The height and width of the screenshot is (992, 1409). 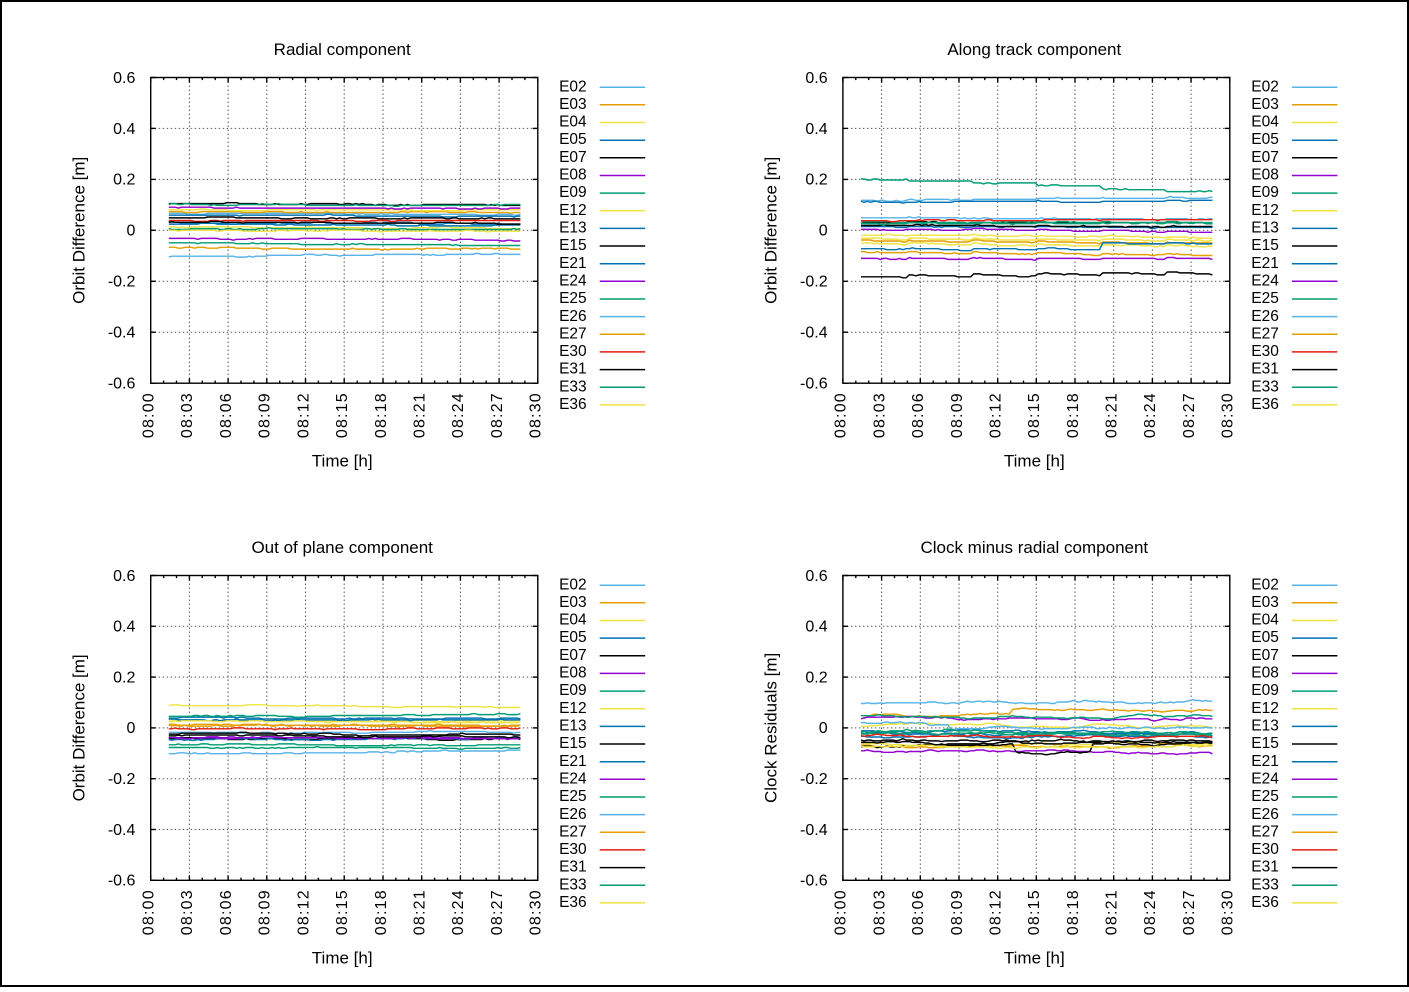 I want to click on svg-text: Clock minus radial component, so click(x=1034, y=547).